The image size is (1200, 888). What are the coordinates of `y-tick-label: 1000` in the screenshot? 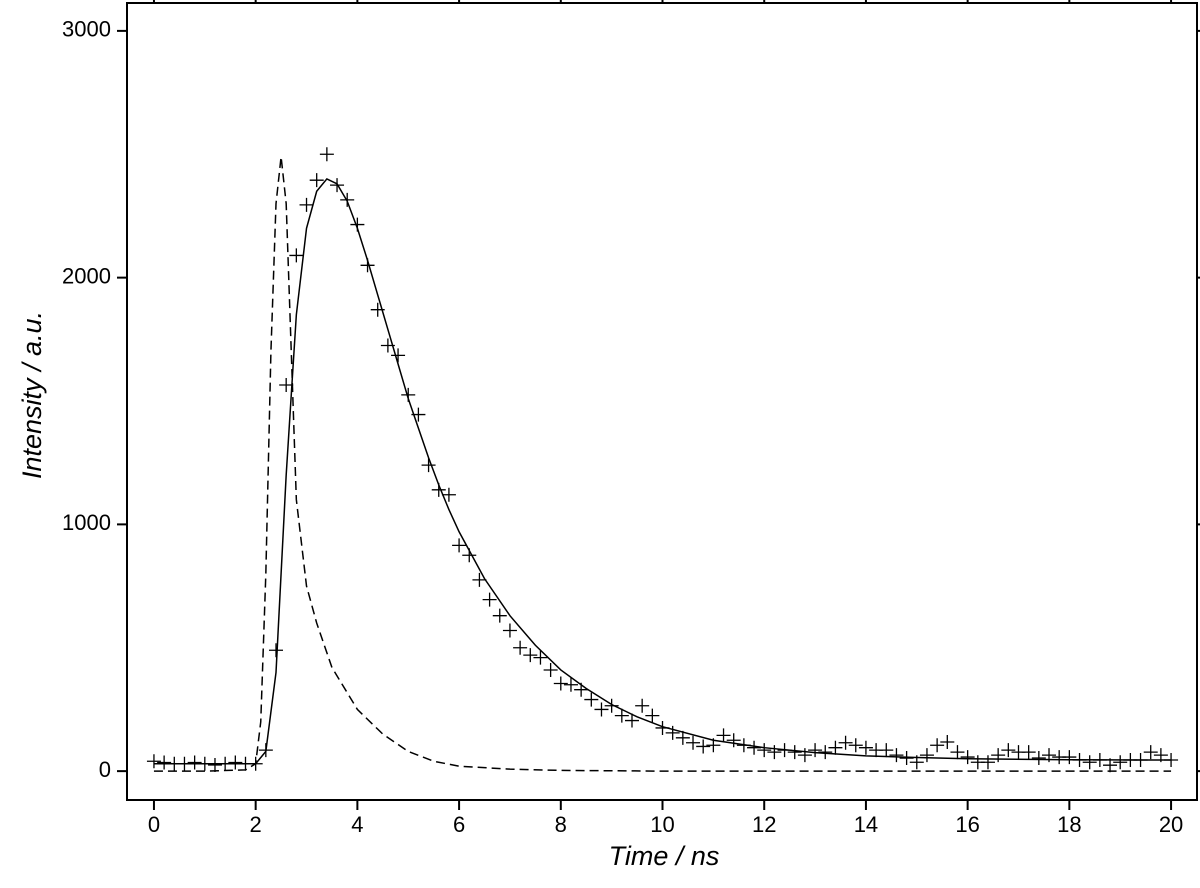 It's located at (86, 522).